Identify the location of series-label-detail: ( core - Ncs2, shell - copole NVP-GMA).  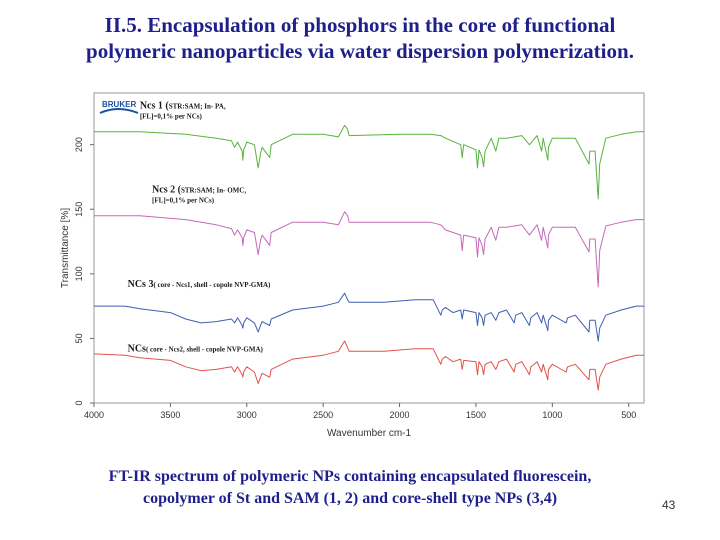
(205, 349).